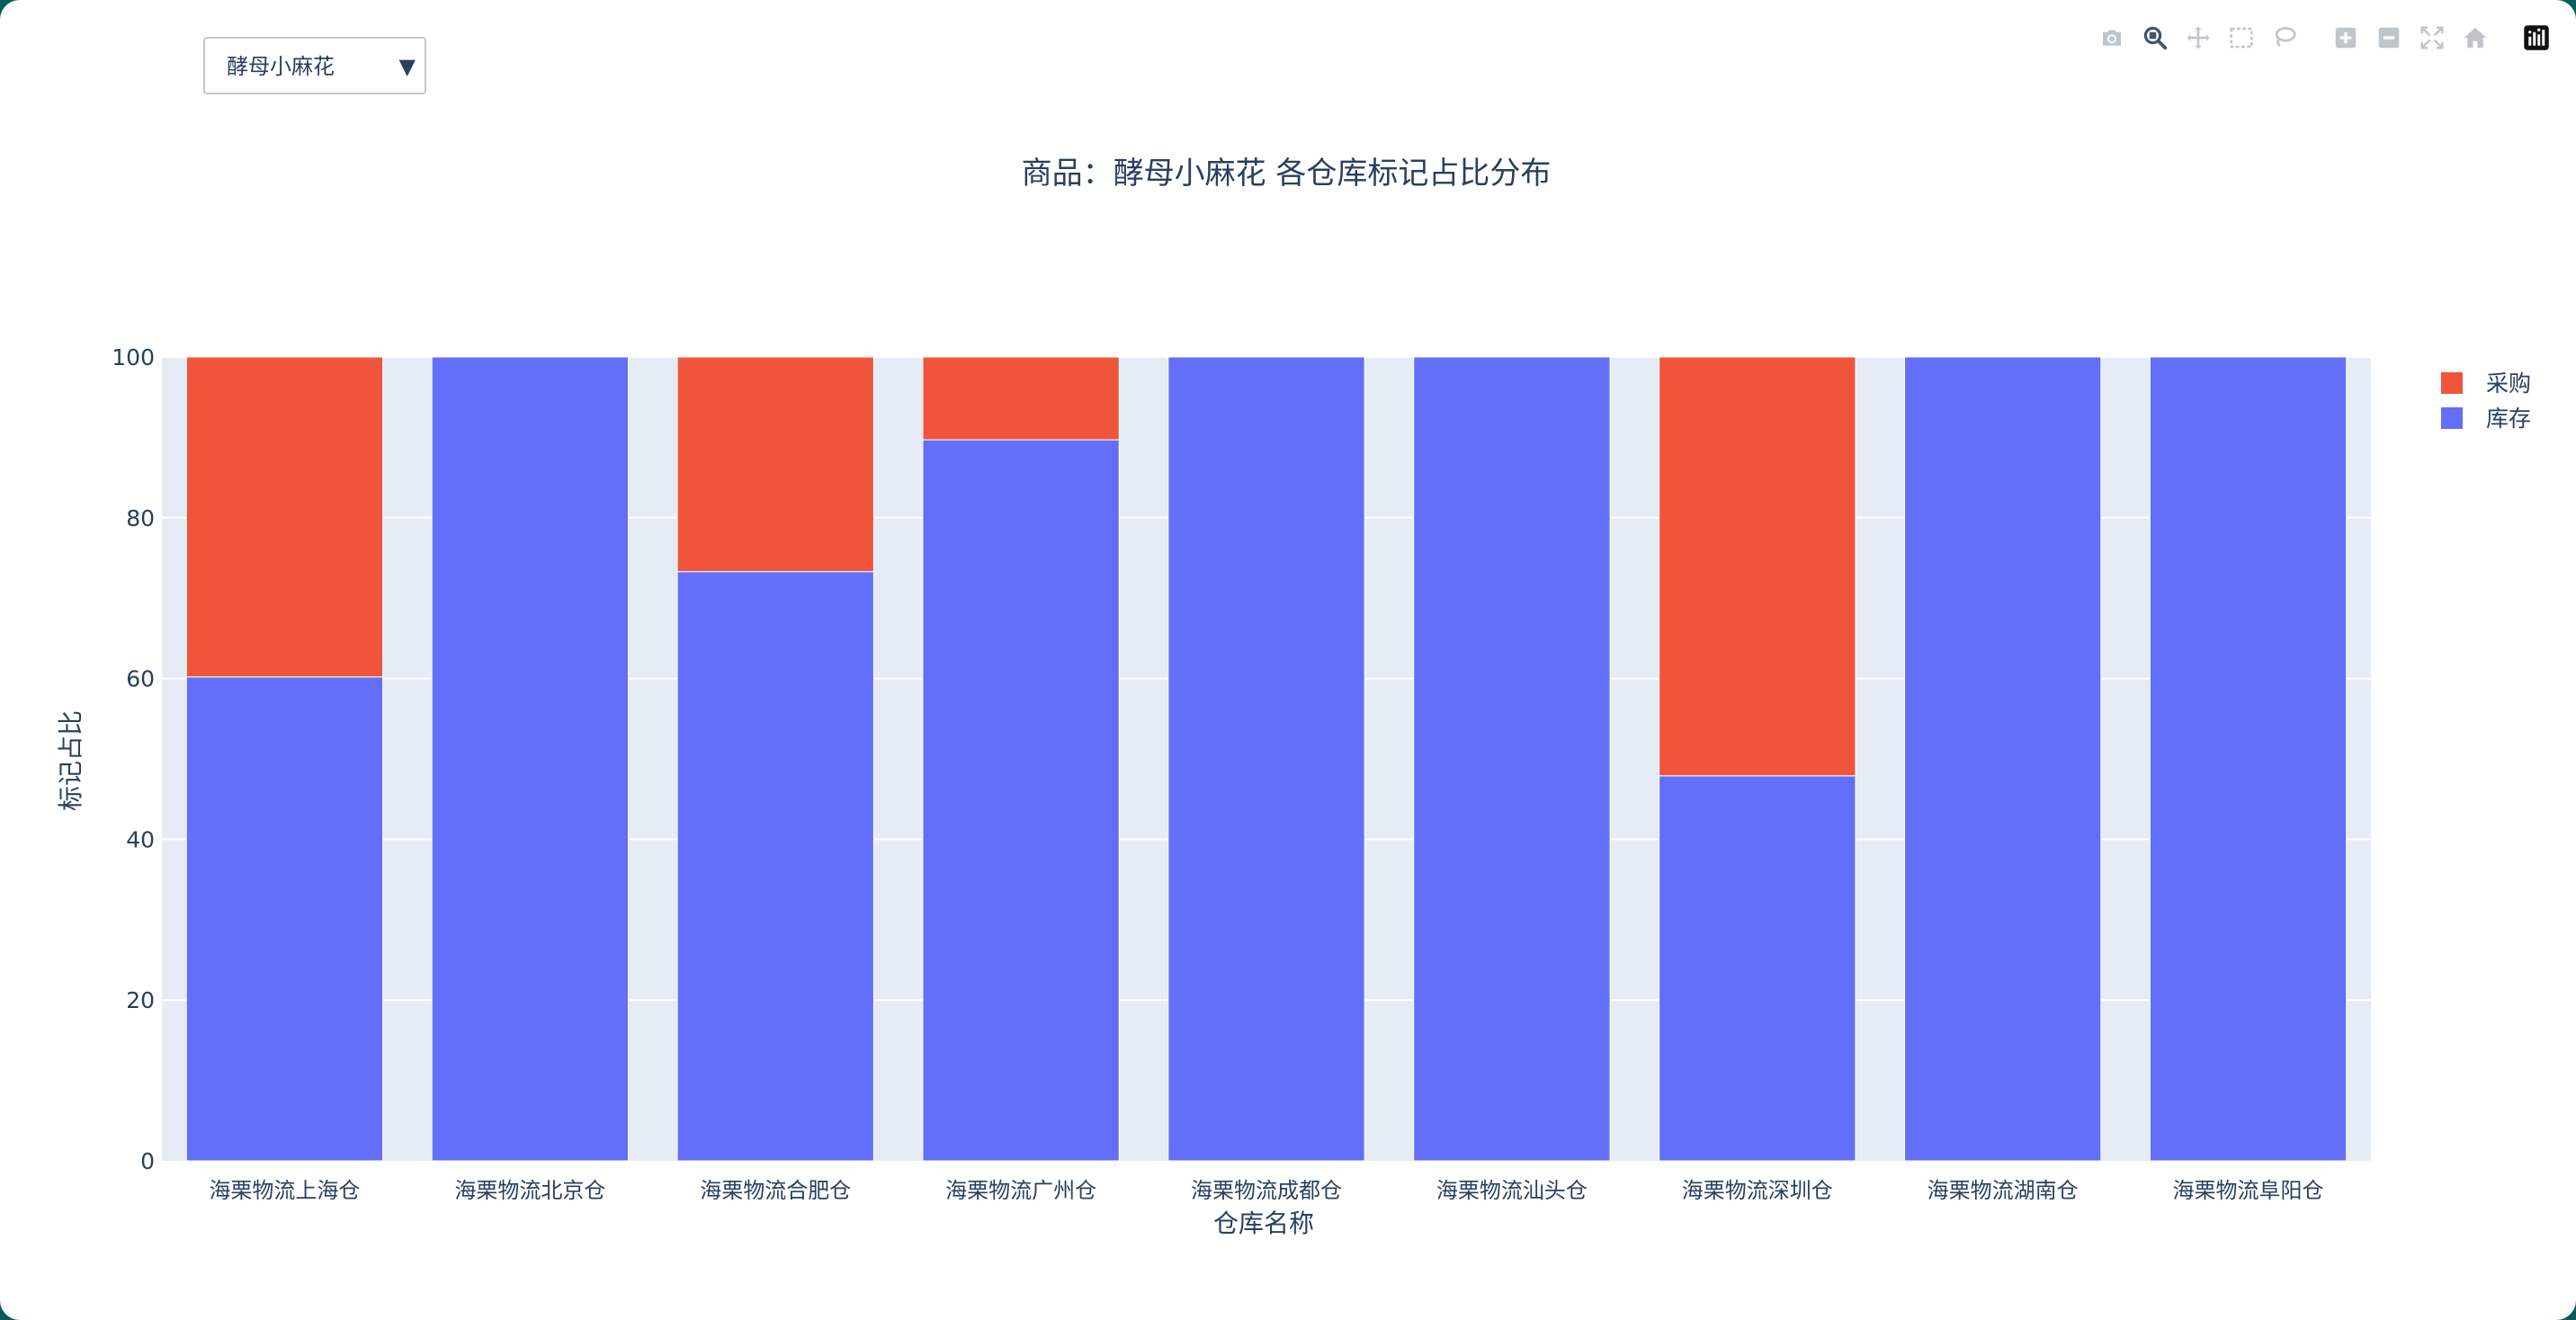  I want to click on zoom-in-icon, so click(2345, 37).